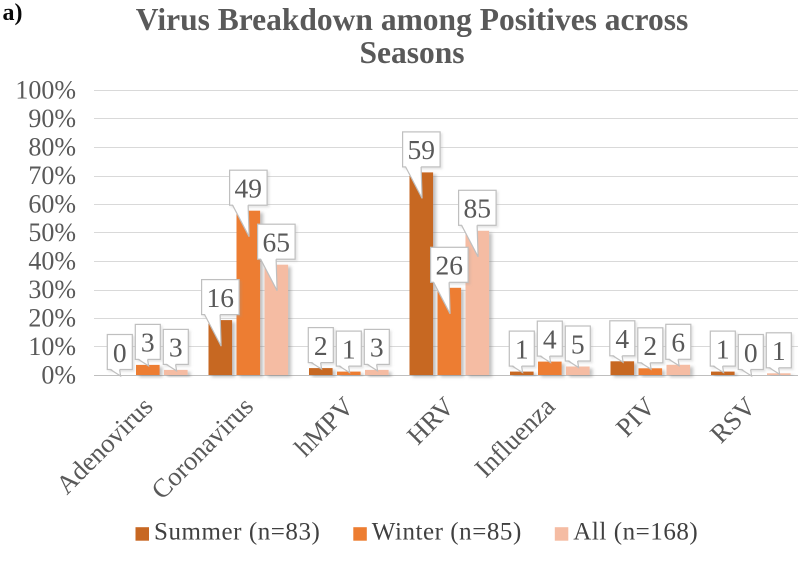  What do you see at coordinates (52, 289) in the screenshot?
I see `svg-text: 30%` at bounding box center [52, 289].